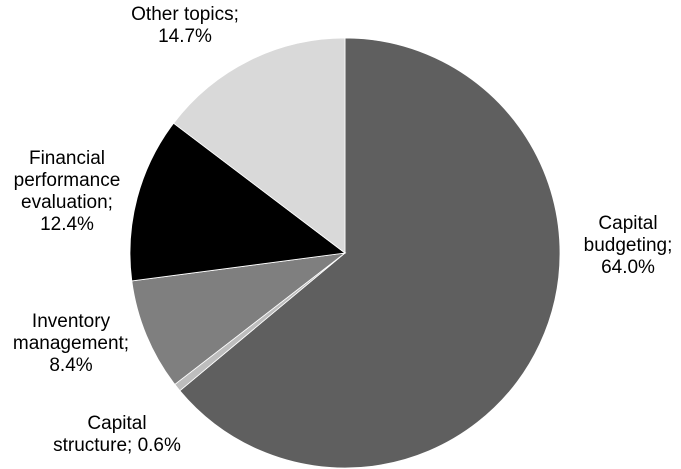 The image size is (681, 469). I want to click on slice-label-financial-performance-evaluation: Financial performance evaluation; 12.4%, so click(67, 191).